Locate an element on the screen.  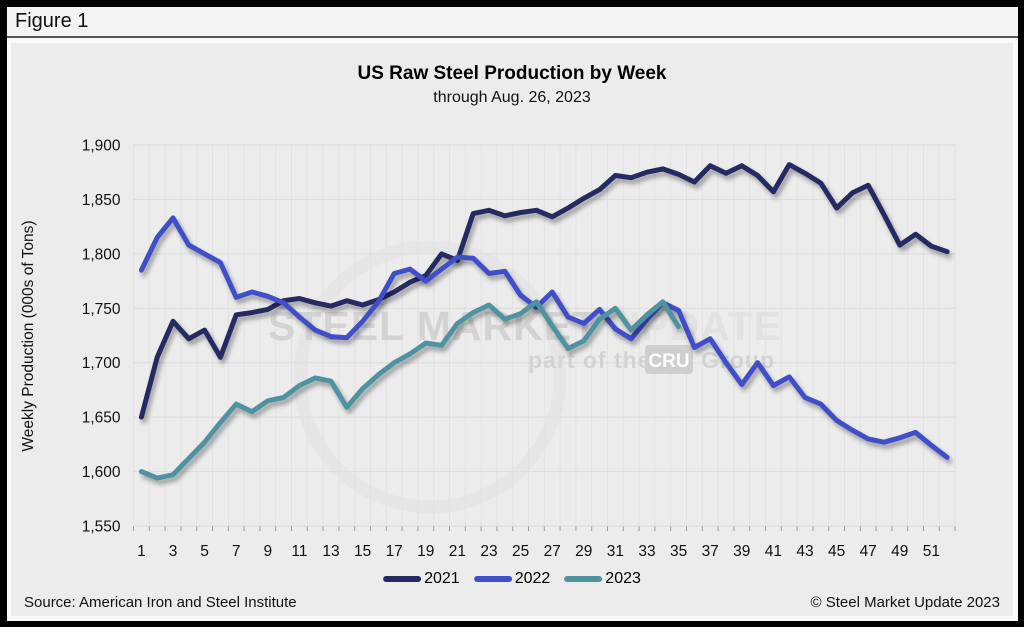
legend-label-2022: 2022 is located at coordinates (532, 578).